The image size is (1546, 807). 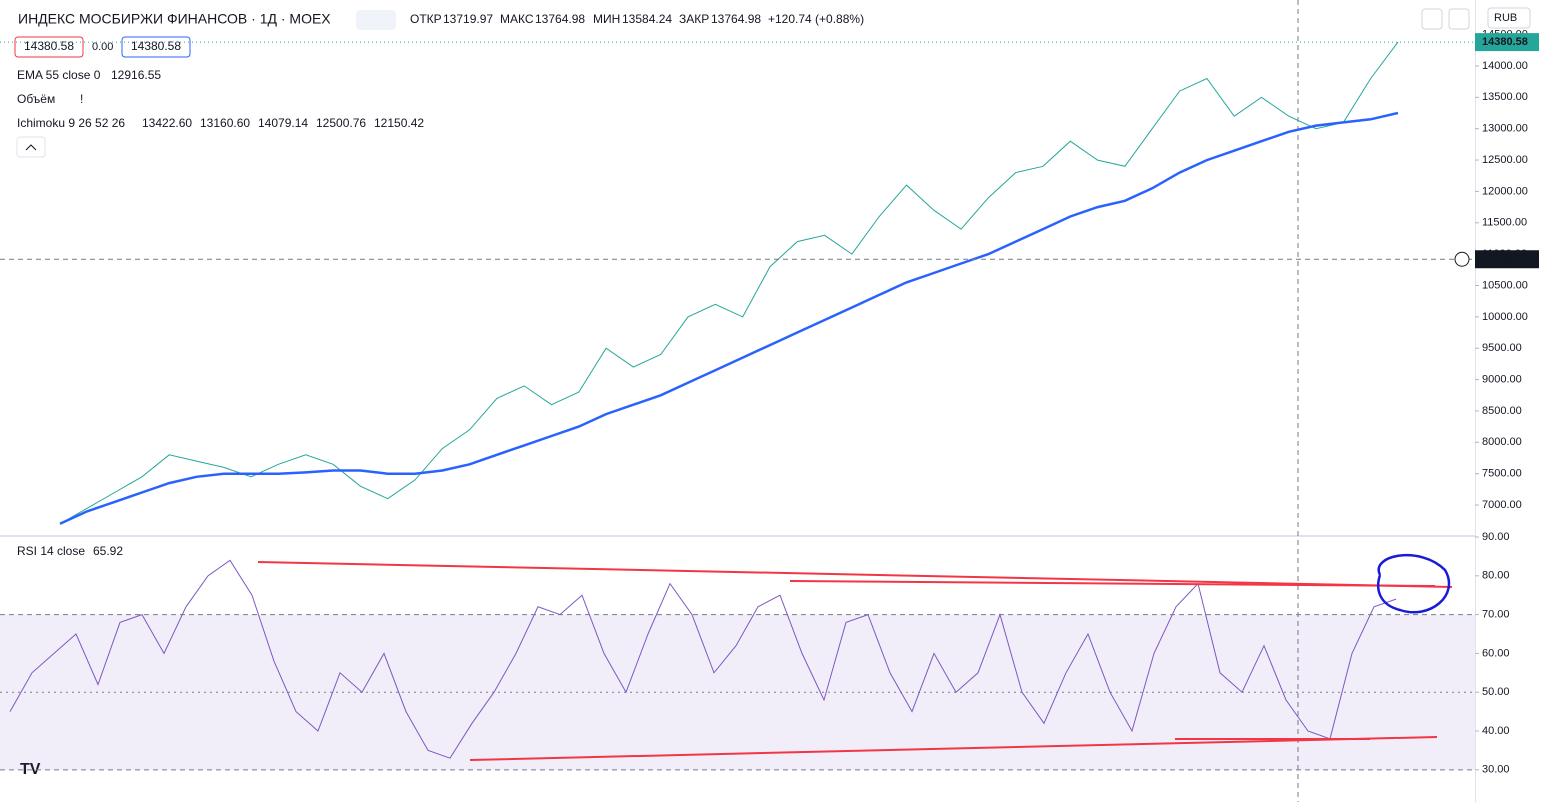 What do you see at coordinates (737, 536) in the screenshot?
I see `pane-divider` at bounding box center [737, 536].